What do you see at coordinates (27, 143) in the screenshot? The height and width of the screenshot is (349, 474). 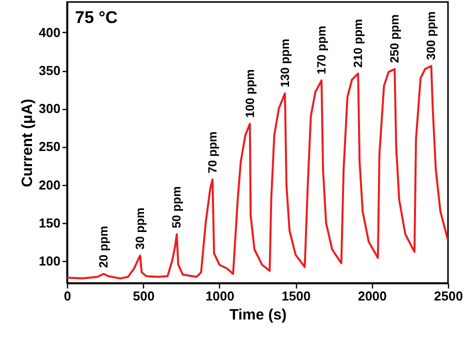 I see `y-axis-title: Current (μA)` at bounding box center [27, 143].